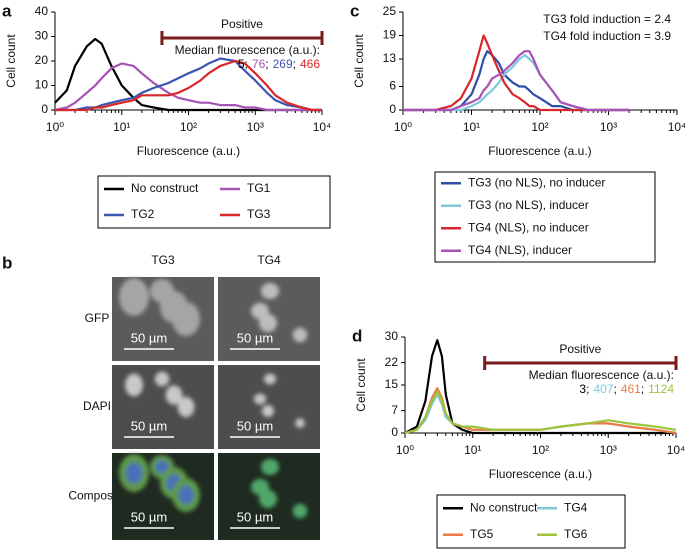  Describe the element at coordinates (392, 384) in the screenshot. I see `y-tick-label: 15` at that location.